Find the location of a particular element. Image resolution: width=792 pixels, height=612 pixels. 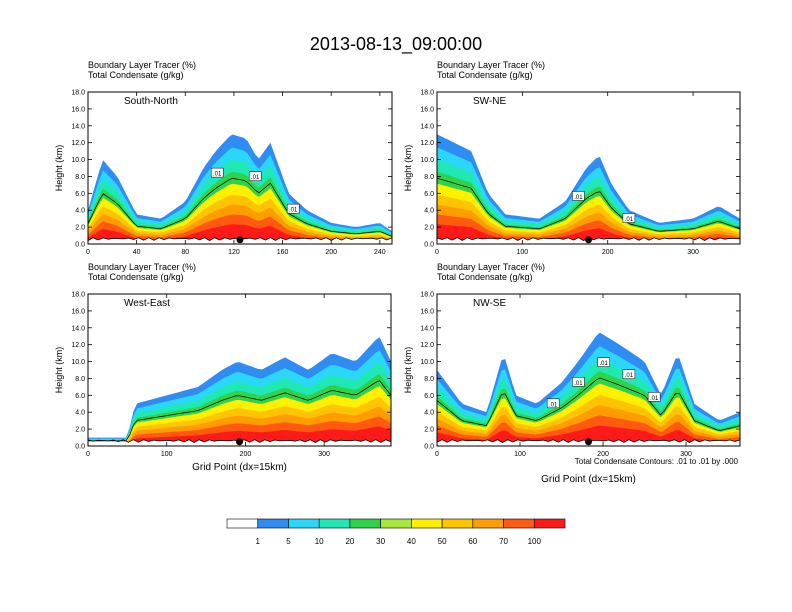

x-axis-label: Grid Point (dx=15km) is located at coordinates (239, 467).